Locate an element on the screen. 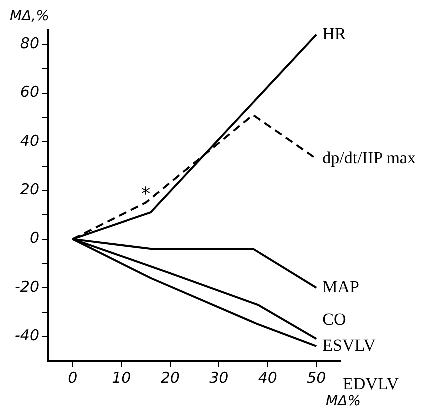 The width and height of the screenshot is (427, 419). series-label: dp/dt/IIP max is located at coordinates (369, 158).